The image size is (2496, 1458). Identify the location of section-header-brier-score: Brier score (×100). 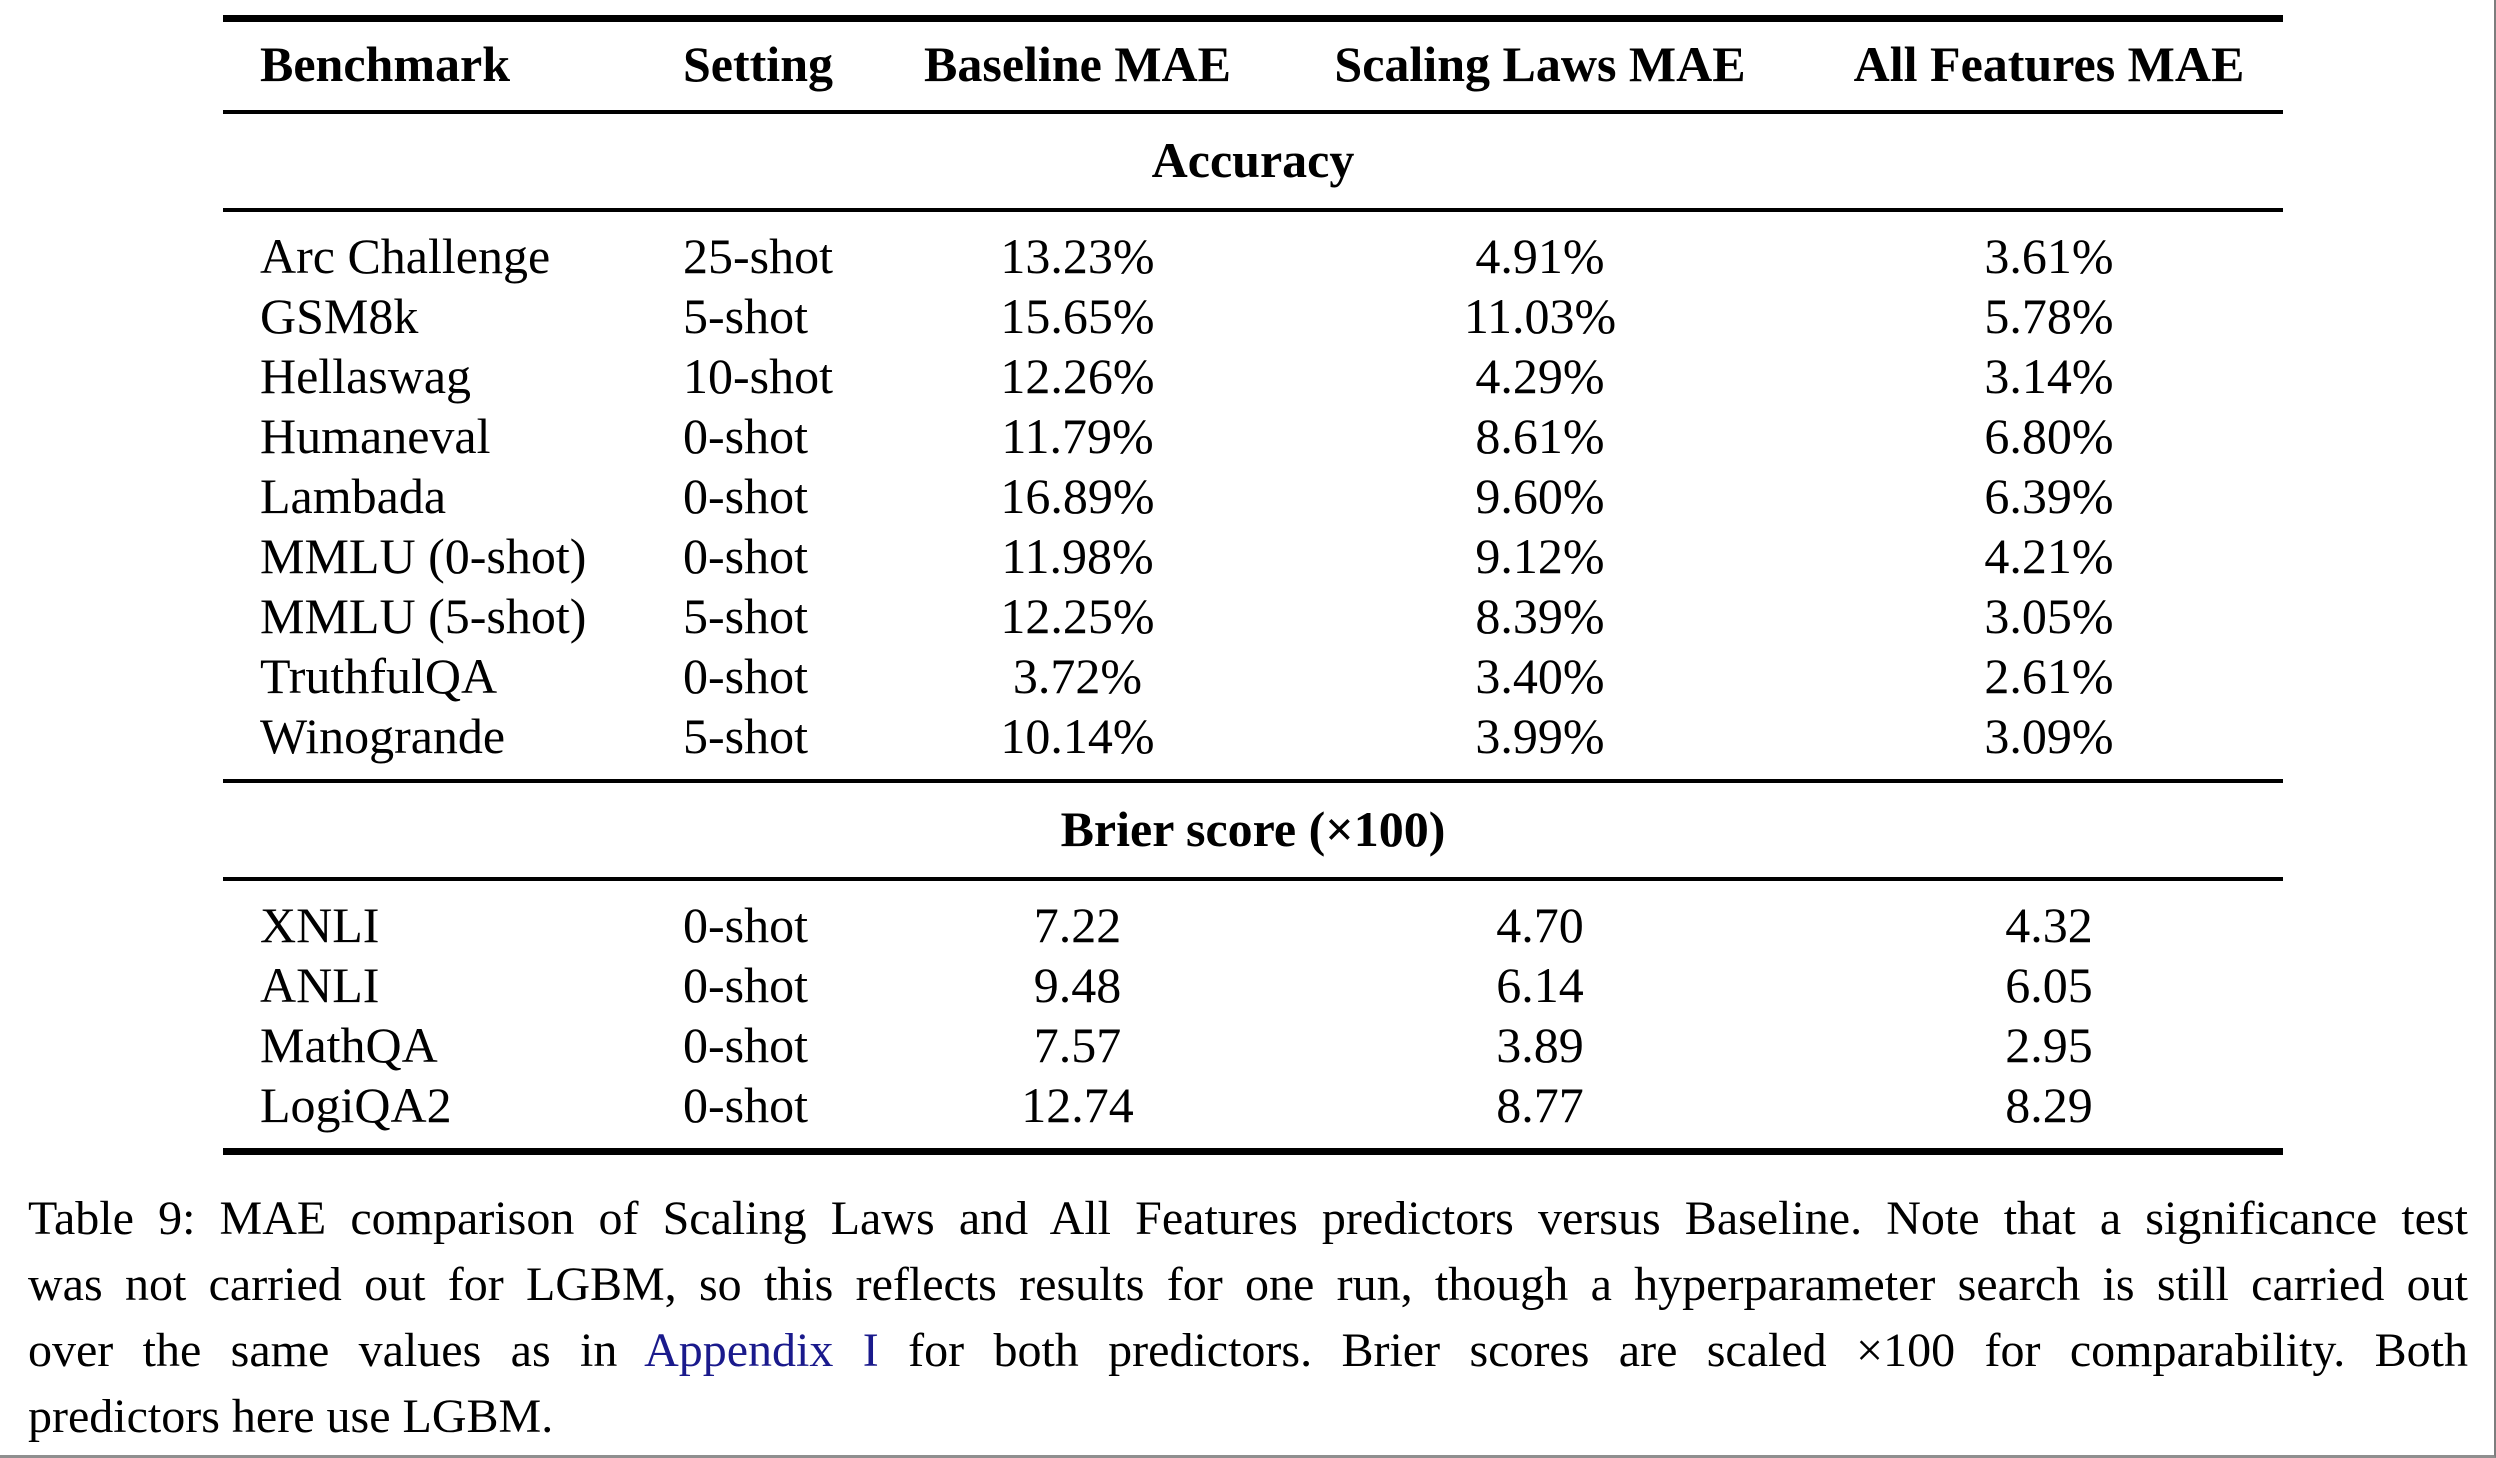
(1253, 830).